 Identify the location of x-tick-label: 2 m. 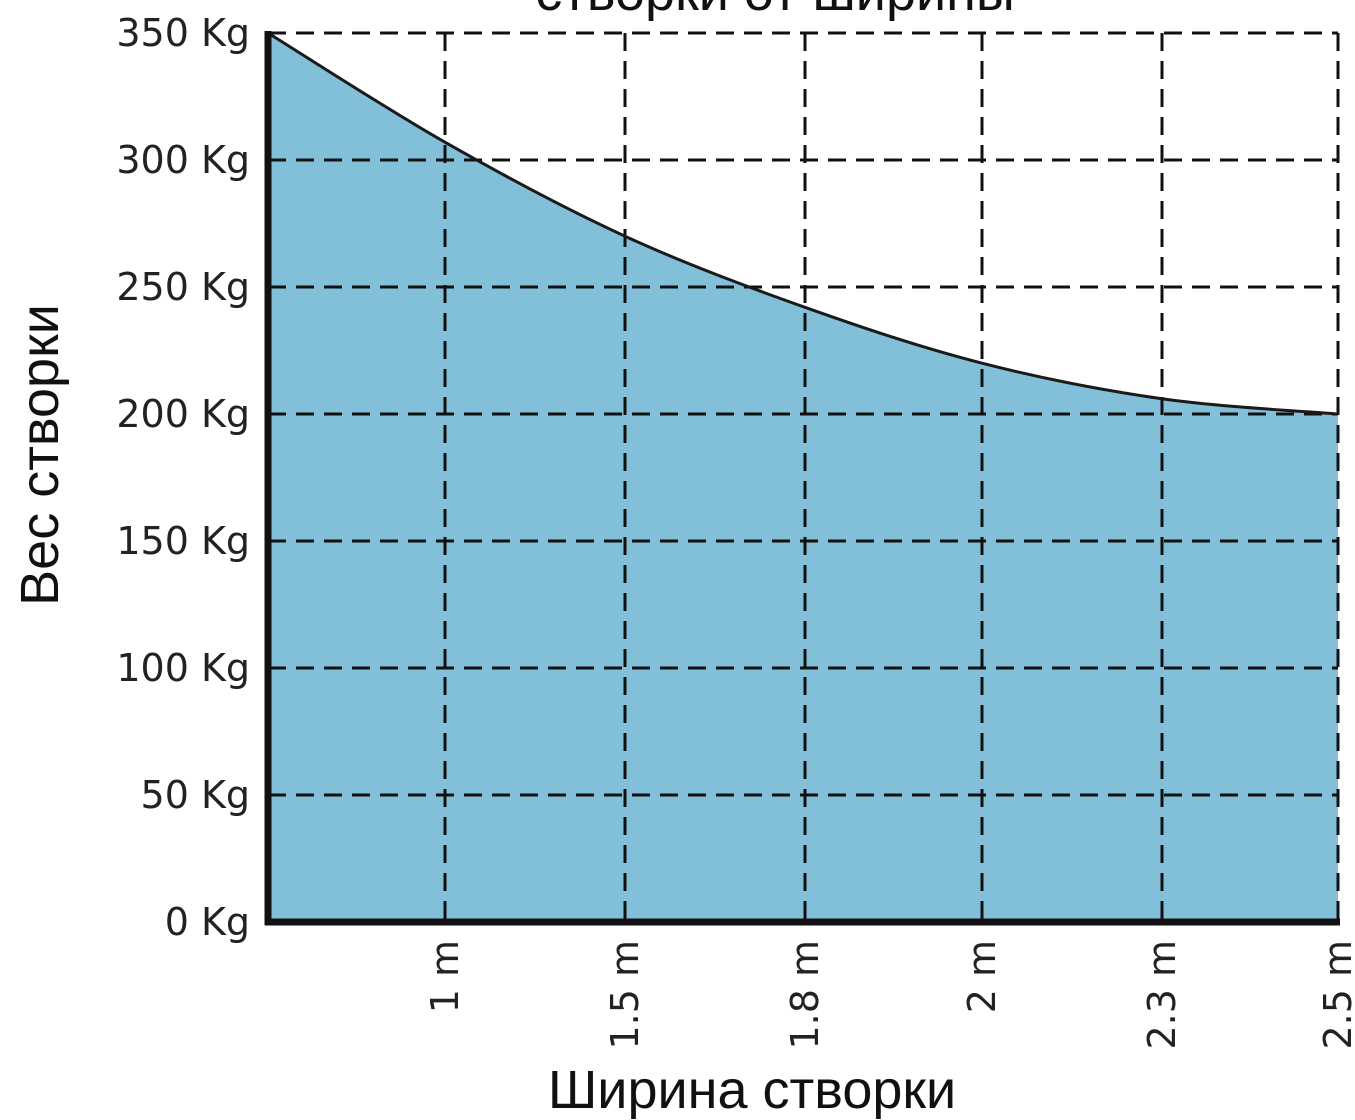
(982, 976).